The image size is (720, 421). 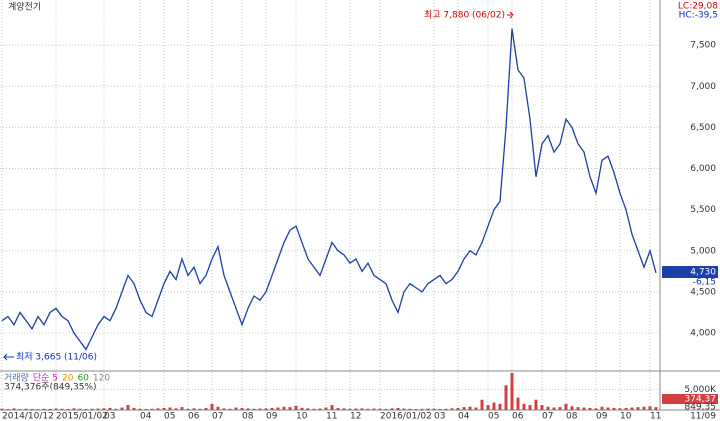 I want to click on x-tick-label: 2014/10/12, so click(x=28, y=416).